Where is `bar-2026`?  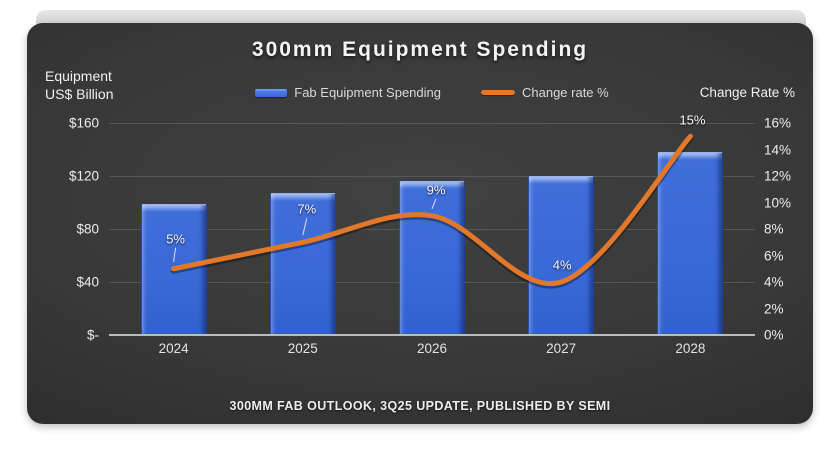 bar-2026 is located at coordinates (431, 258).